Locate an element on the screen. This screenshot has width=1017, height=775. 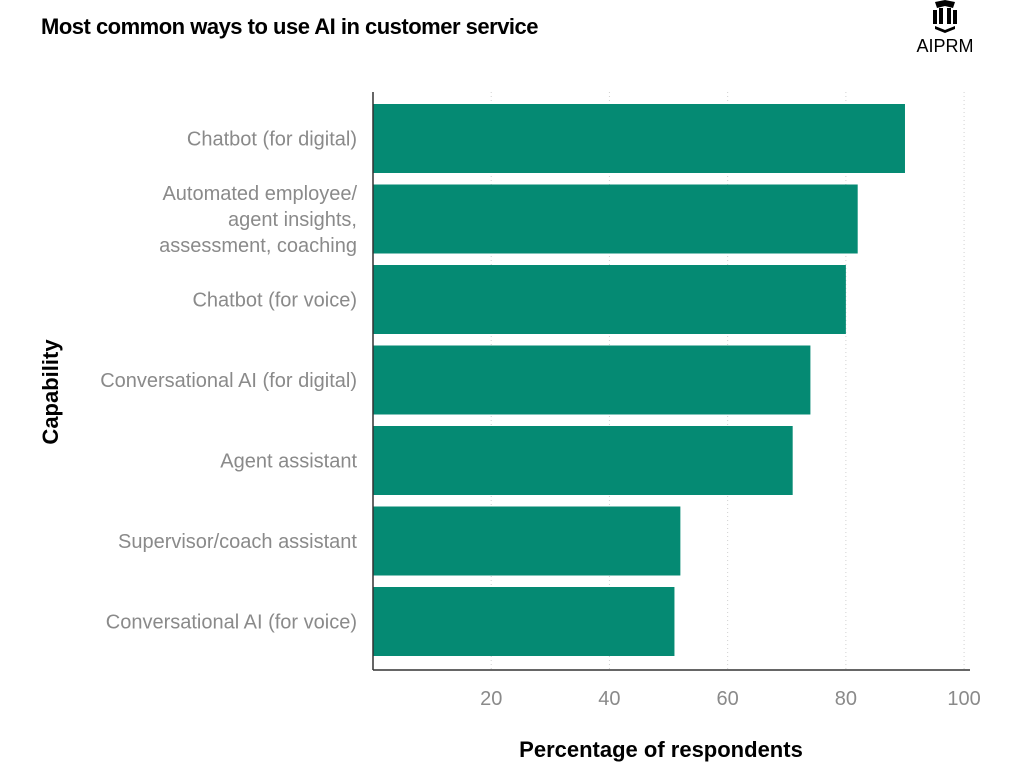
category-label: Agent assistant is located at coordinates (288, 462).